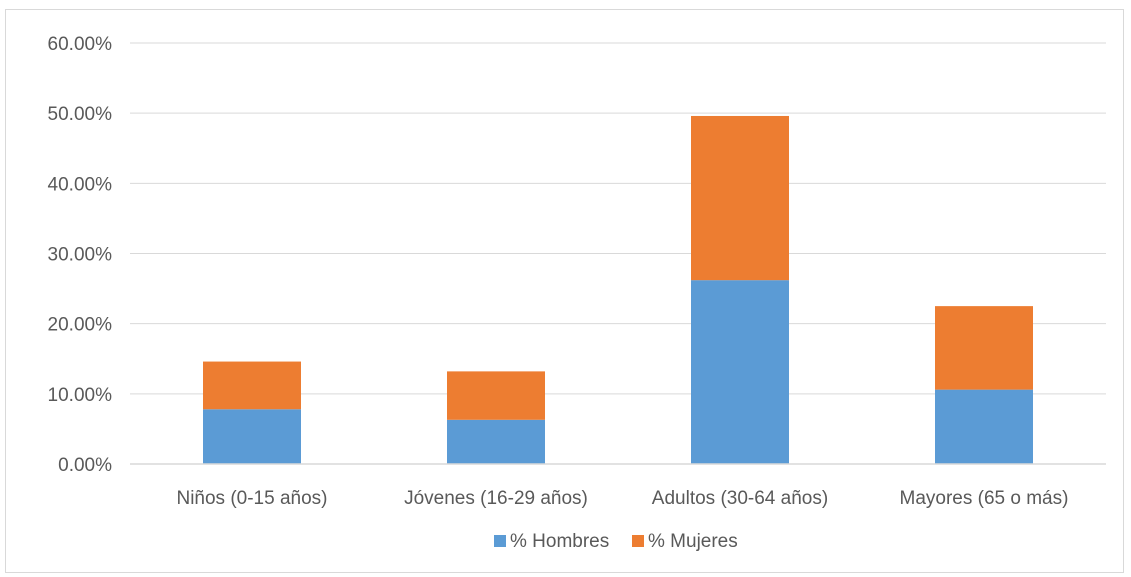  I want to click on y-tick-label: 30.00%, so click(80, 255).